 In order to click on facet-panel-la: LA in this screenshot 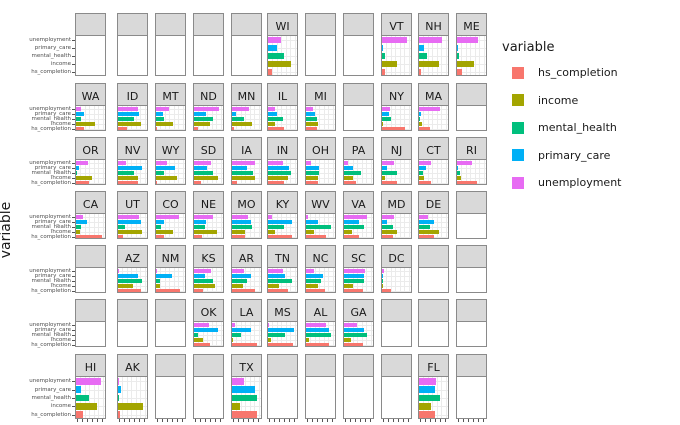, I will do `click(246, 323)`.